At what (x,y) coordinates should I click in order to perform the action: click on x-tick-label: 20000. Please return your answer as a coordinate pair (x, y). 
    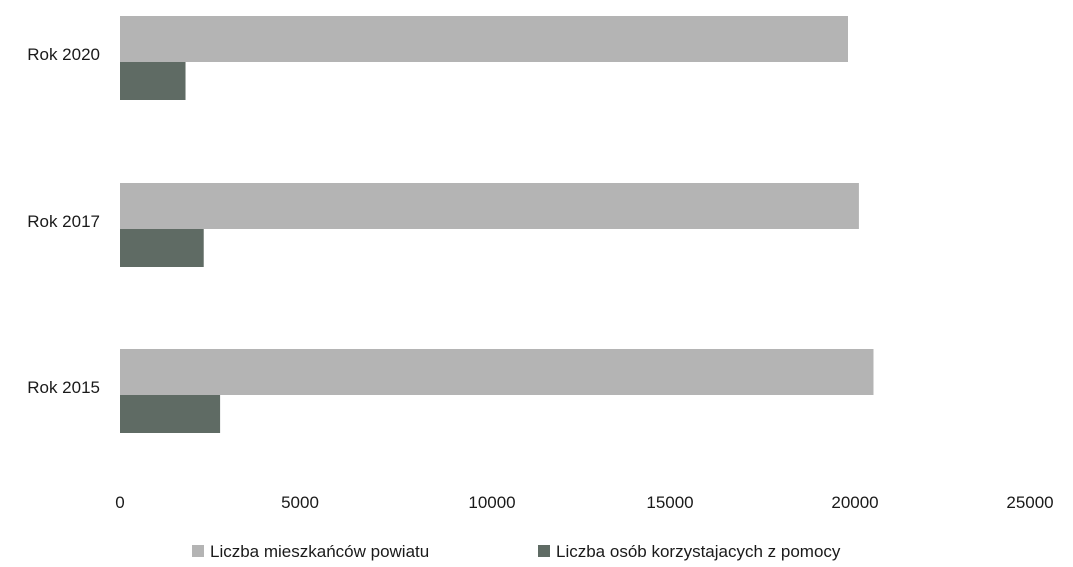
    Looking at the image, I should click on (854, 502).